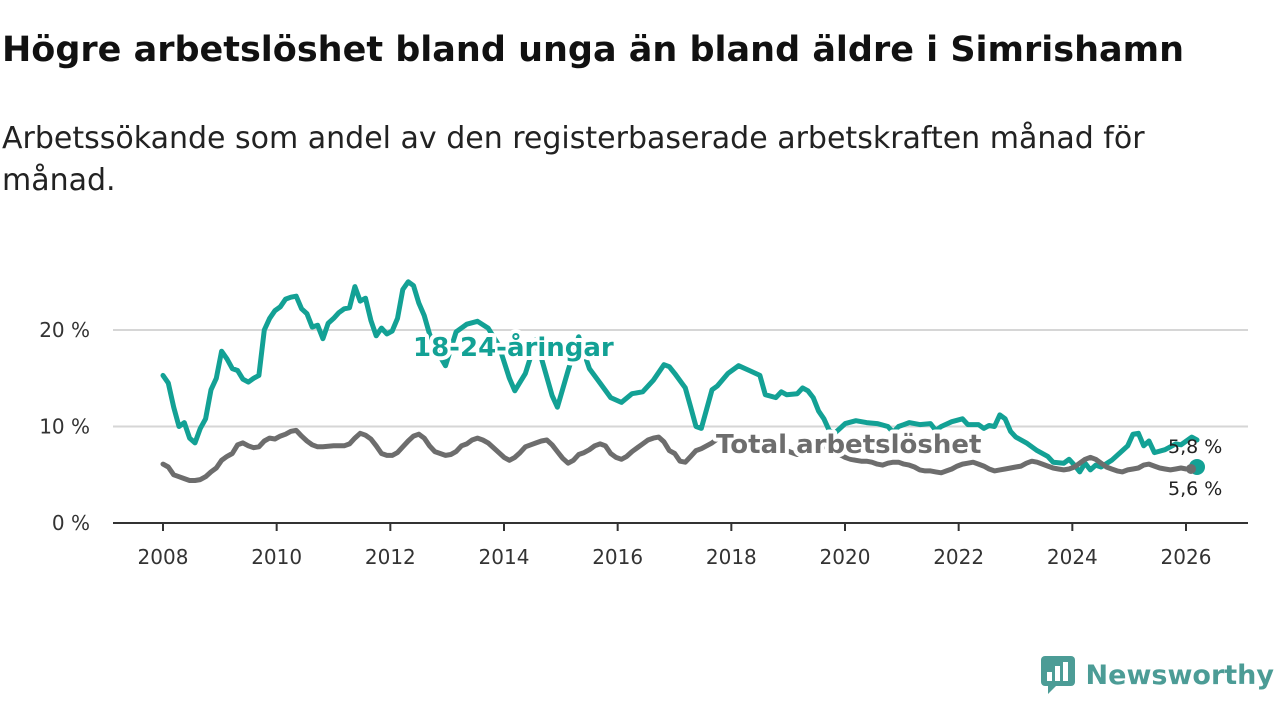  Describe the element at coordinates (390, 557) in the screenshot. I see `x-tick-label: 2012` at that location.